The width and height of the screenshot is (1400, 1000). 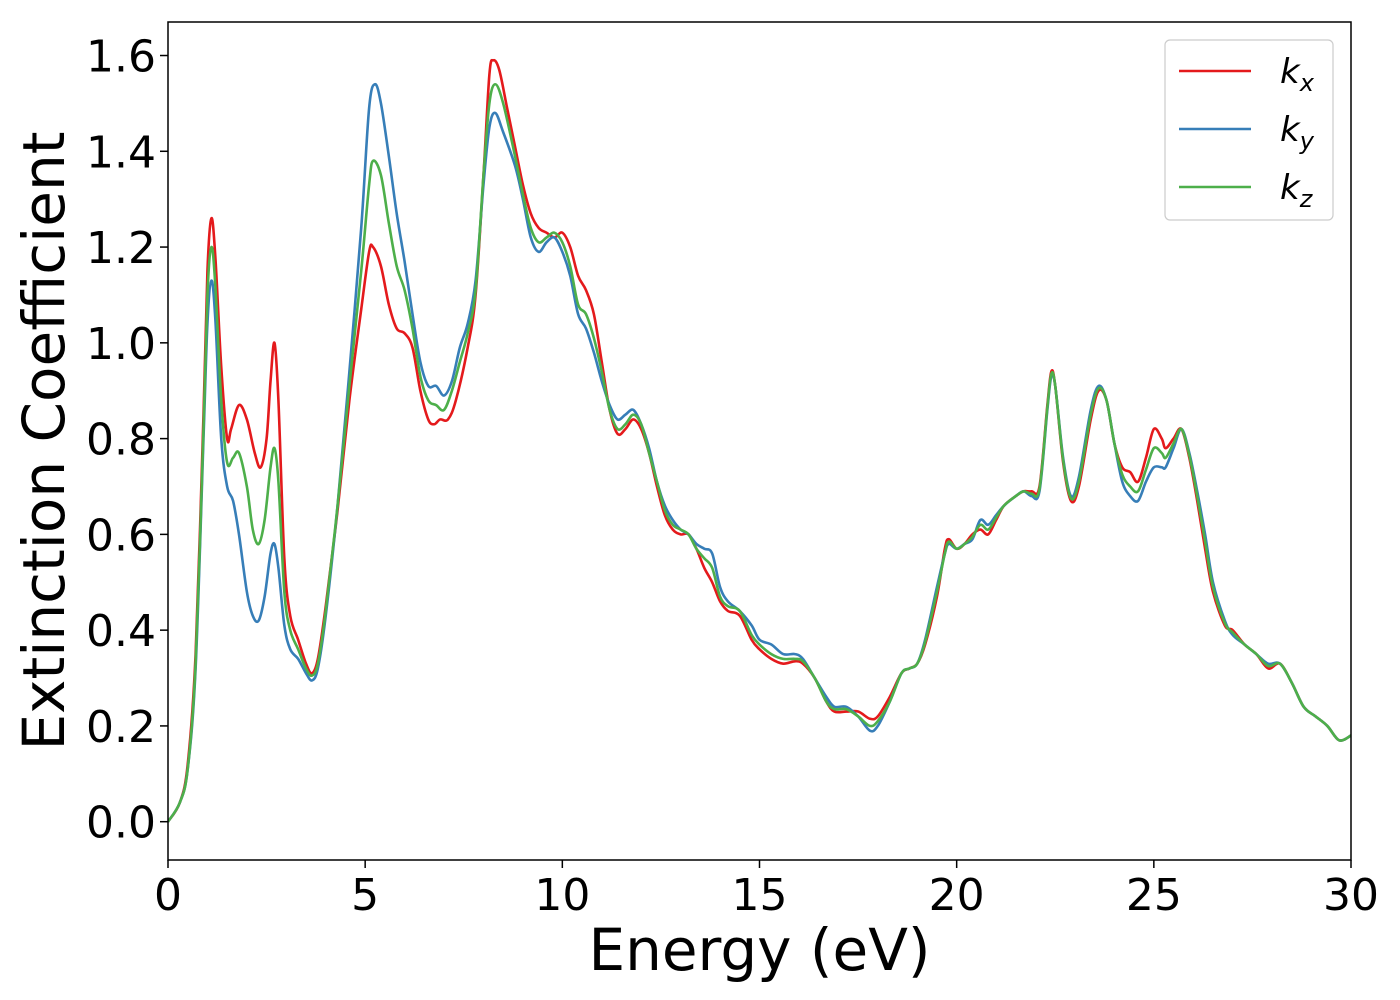 What do you see at coordinates (168, 895) in the screenshot?
I see `x-tick-label: 0` at bounding box center [168, 895].